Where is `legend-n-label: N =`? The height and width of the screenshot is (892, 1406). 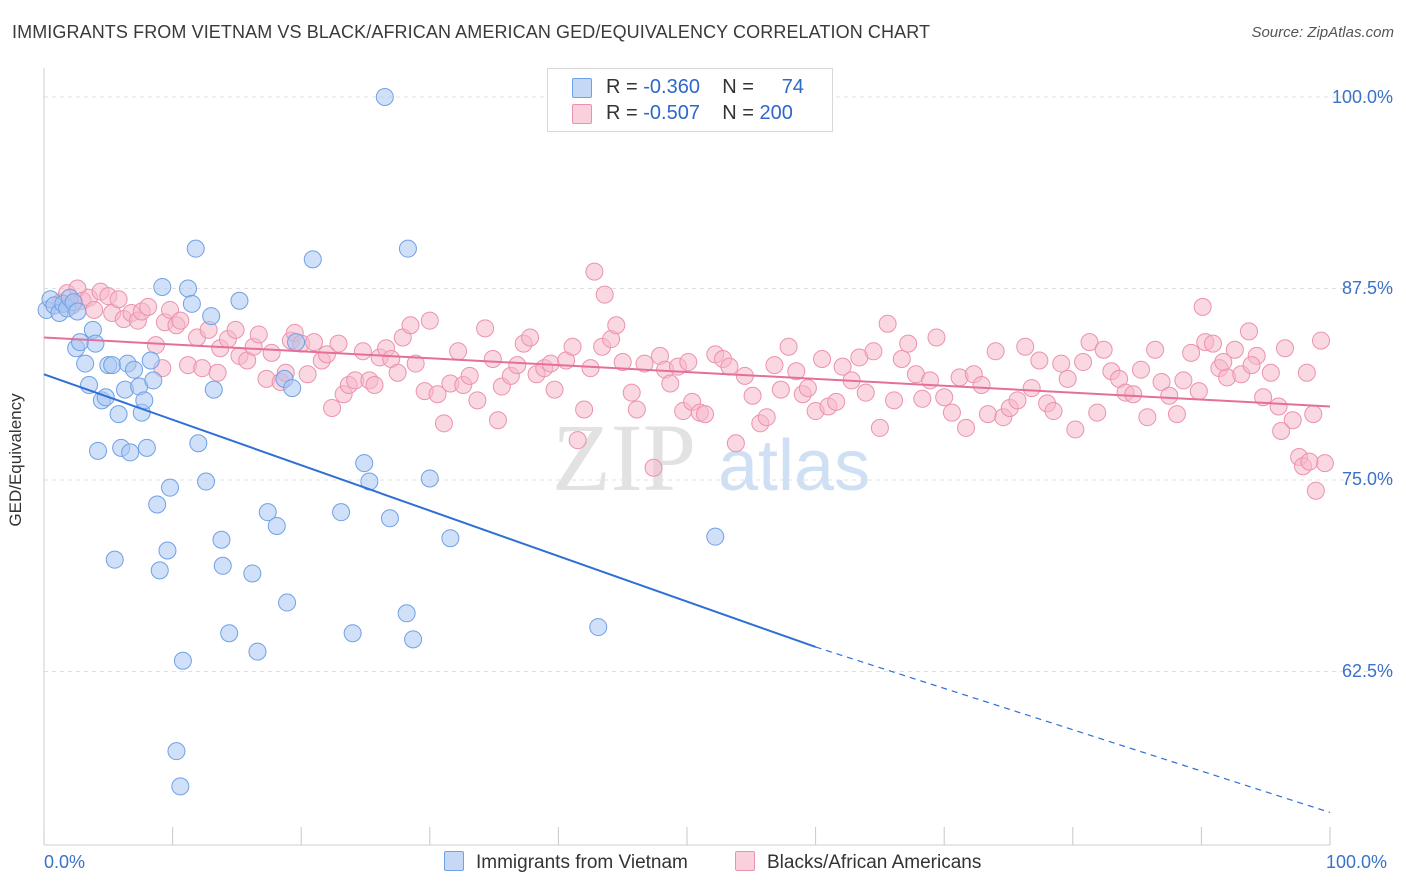 legend-n-label: N = is located at coordinates (738, 87).